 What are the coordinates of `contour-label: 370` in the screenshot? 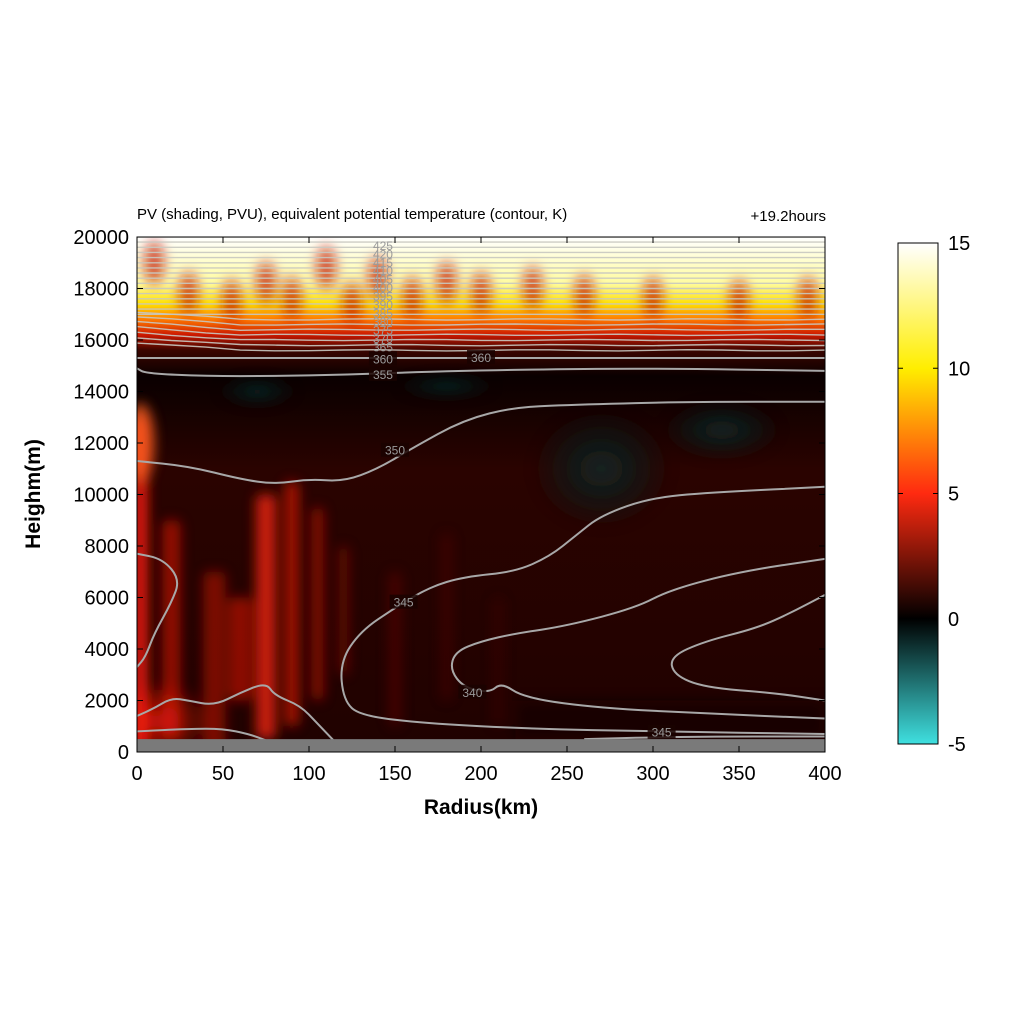 It's located at (383, 339).